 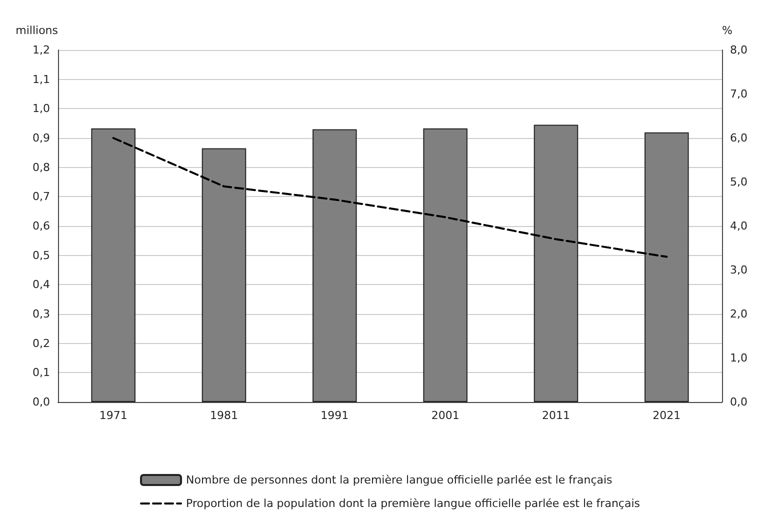 What do you see at coordinates (113, 415) in the screenshot?
I see `x-tick-label: 1971` at bounding box center [113, 415].